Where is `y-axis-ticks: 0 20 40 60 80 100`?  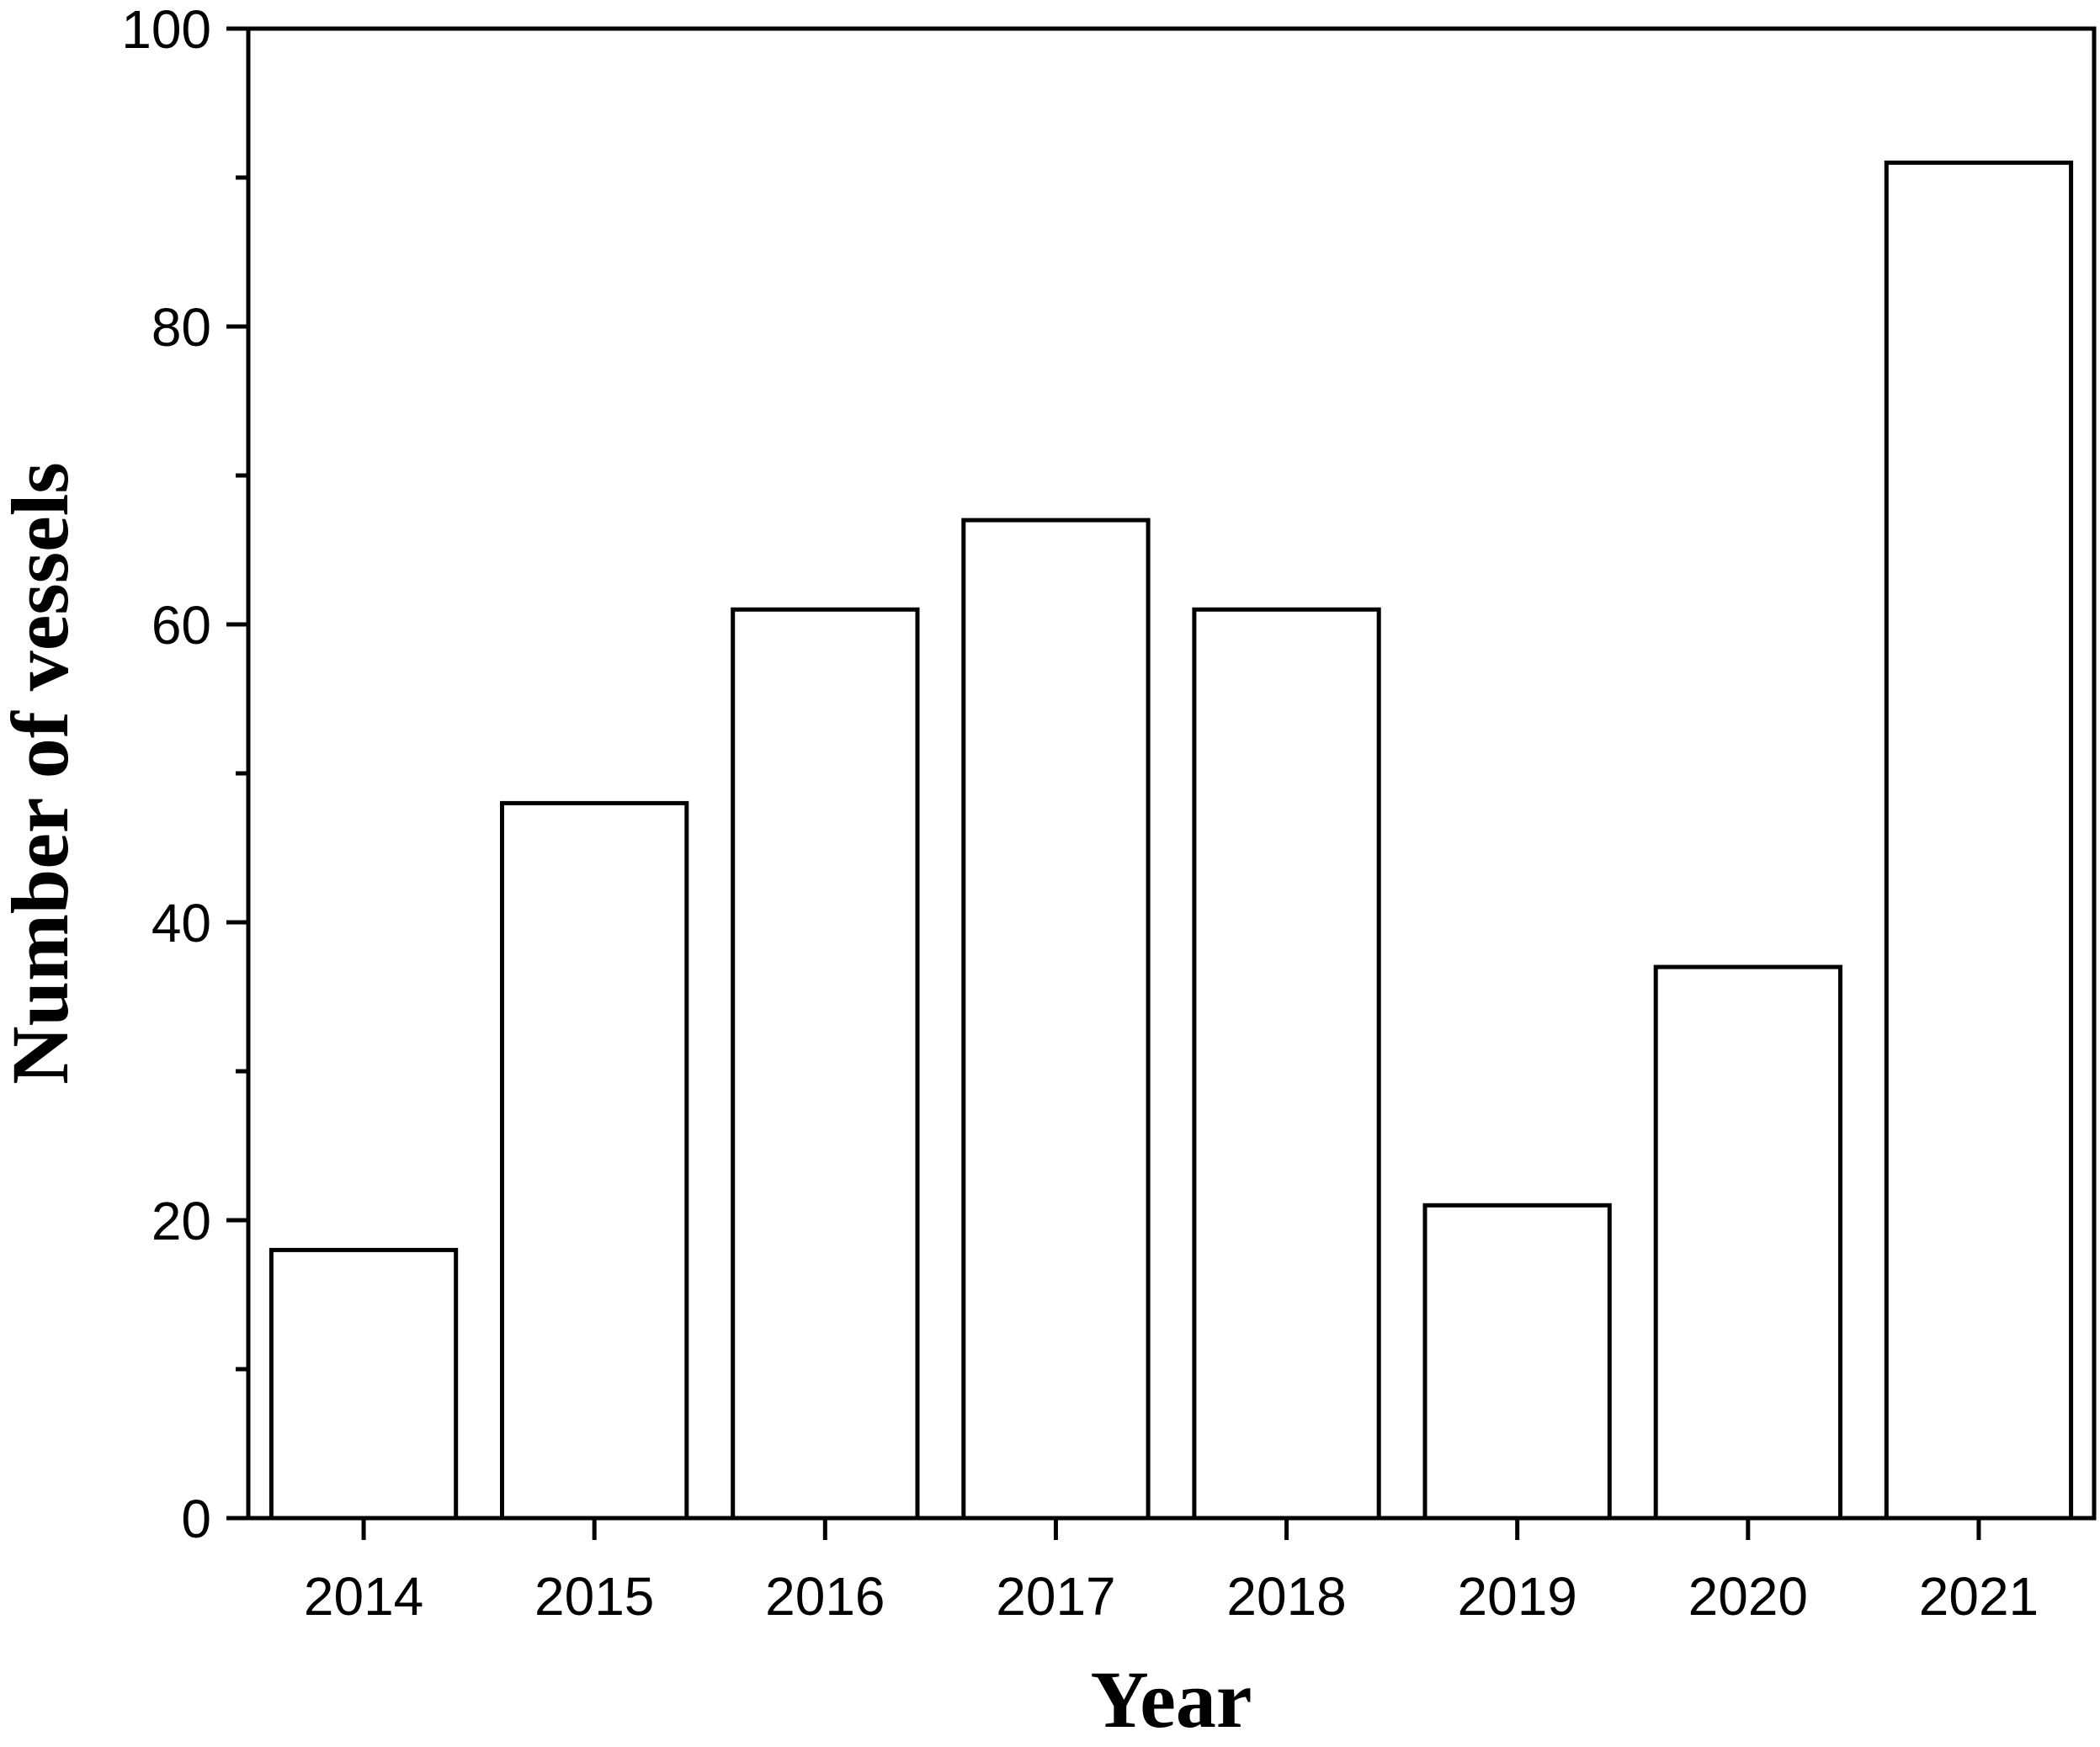
y-axis-ticks: 0 20 40 60 80 100 is located at coordinates (184, 774).